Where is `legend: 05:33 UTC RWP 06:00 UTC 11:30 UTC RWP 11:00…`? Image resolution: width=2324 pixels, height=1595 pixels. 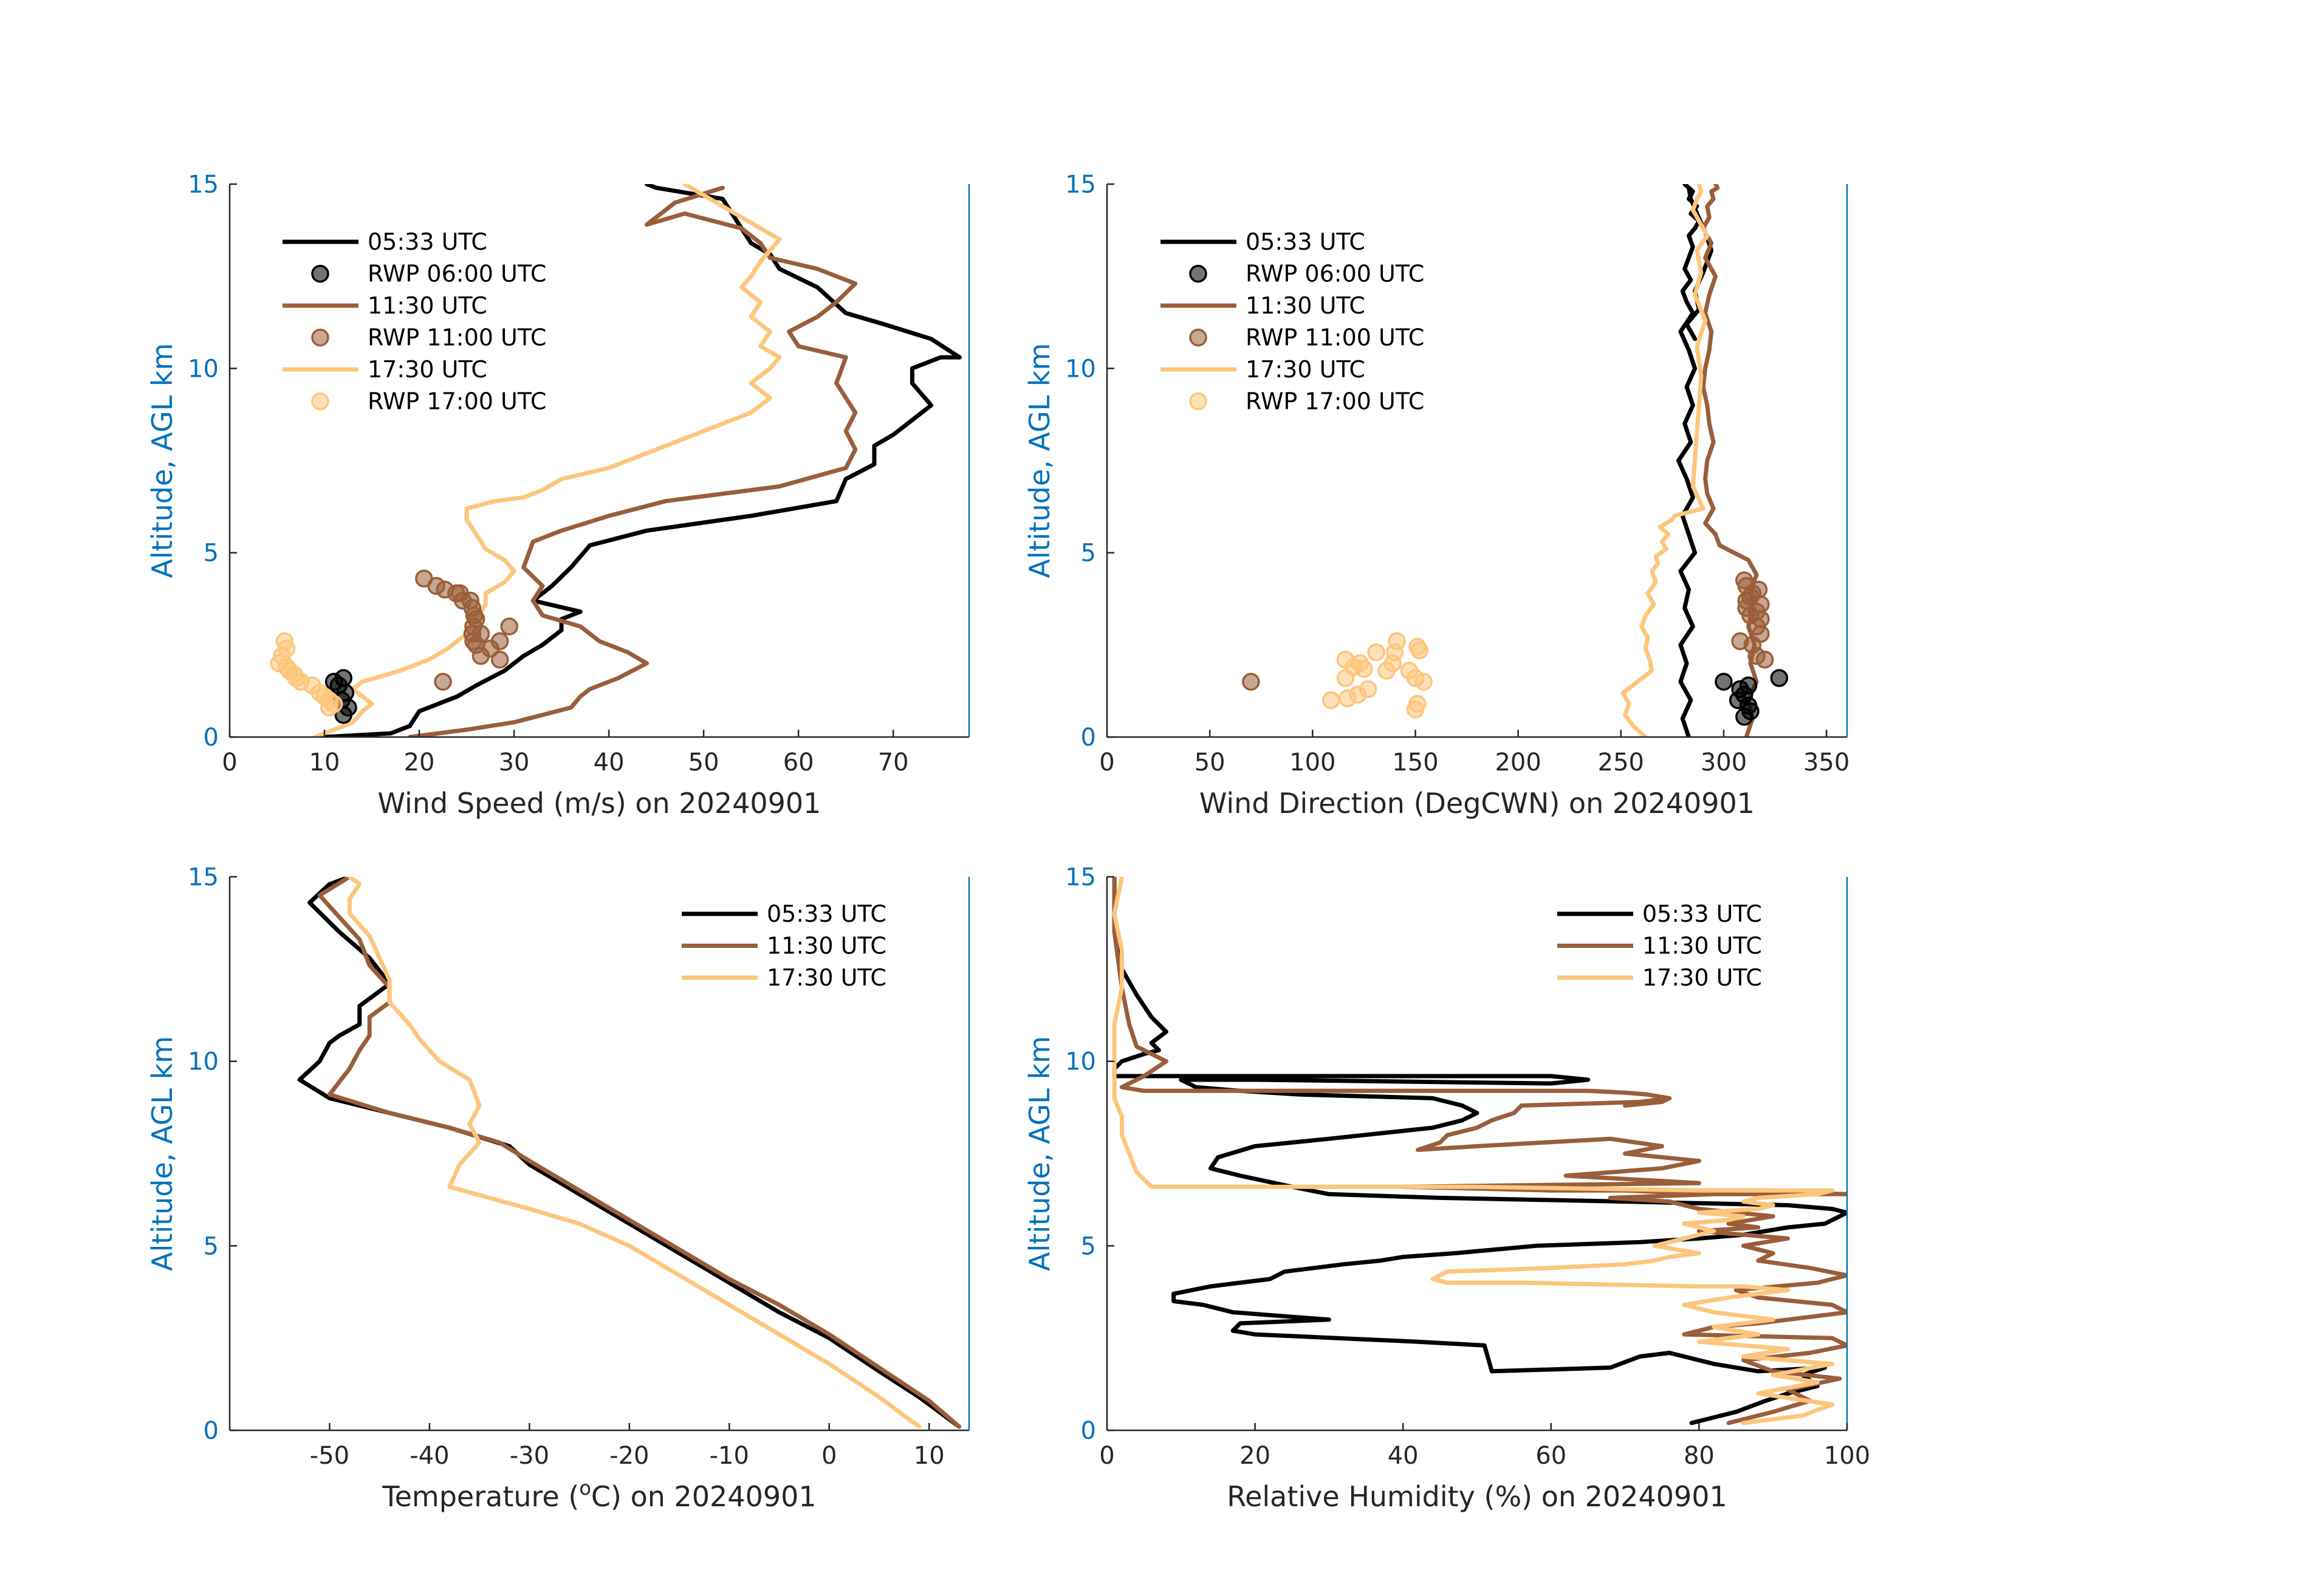
legend: 05:33 UTC RWP 06:00 UTC 11:30 UTC RWP 11:00… is located at coordinates (1292, 321).